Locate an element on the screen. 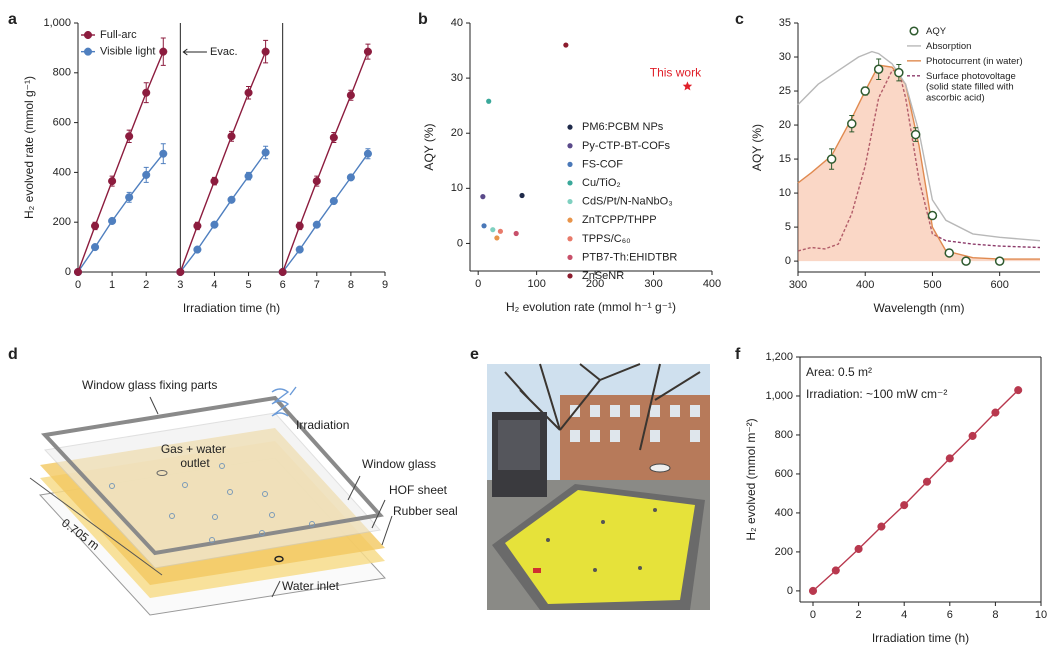 The image size is (1055, 648). x-tick-label: 500 is located at coordinates (932, 285).